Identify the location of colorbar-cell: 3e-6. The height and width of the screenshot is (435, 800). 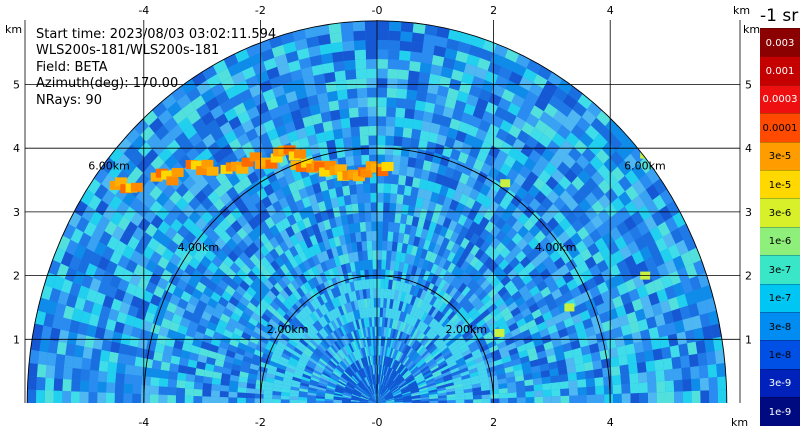
(780, 213).